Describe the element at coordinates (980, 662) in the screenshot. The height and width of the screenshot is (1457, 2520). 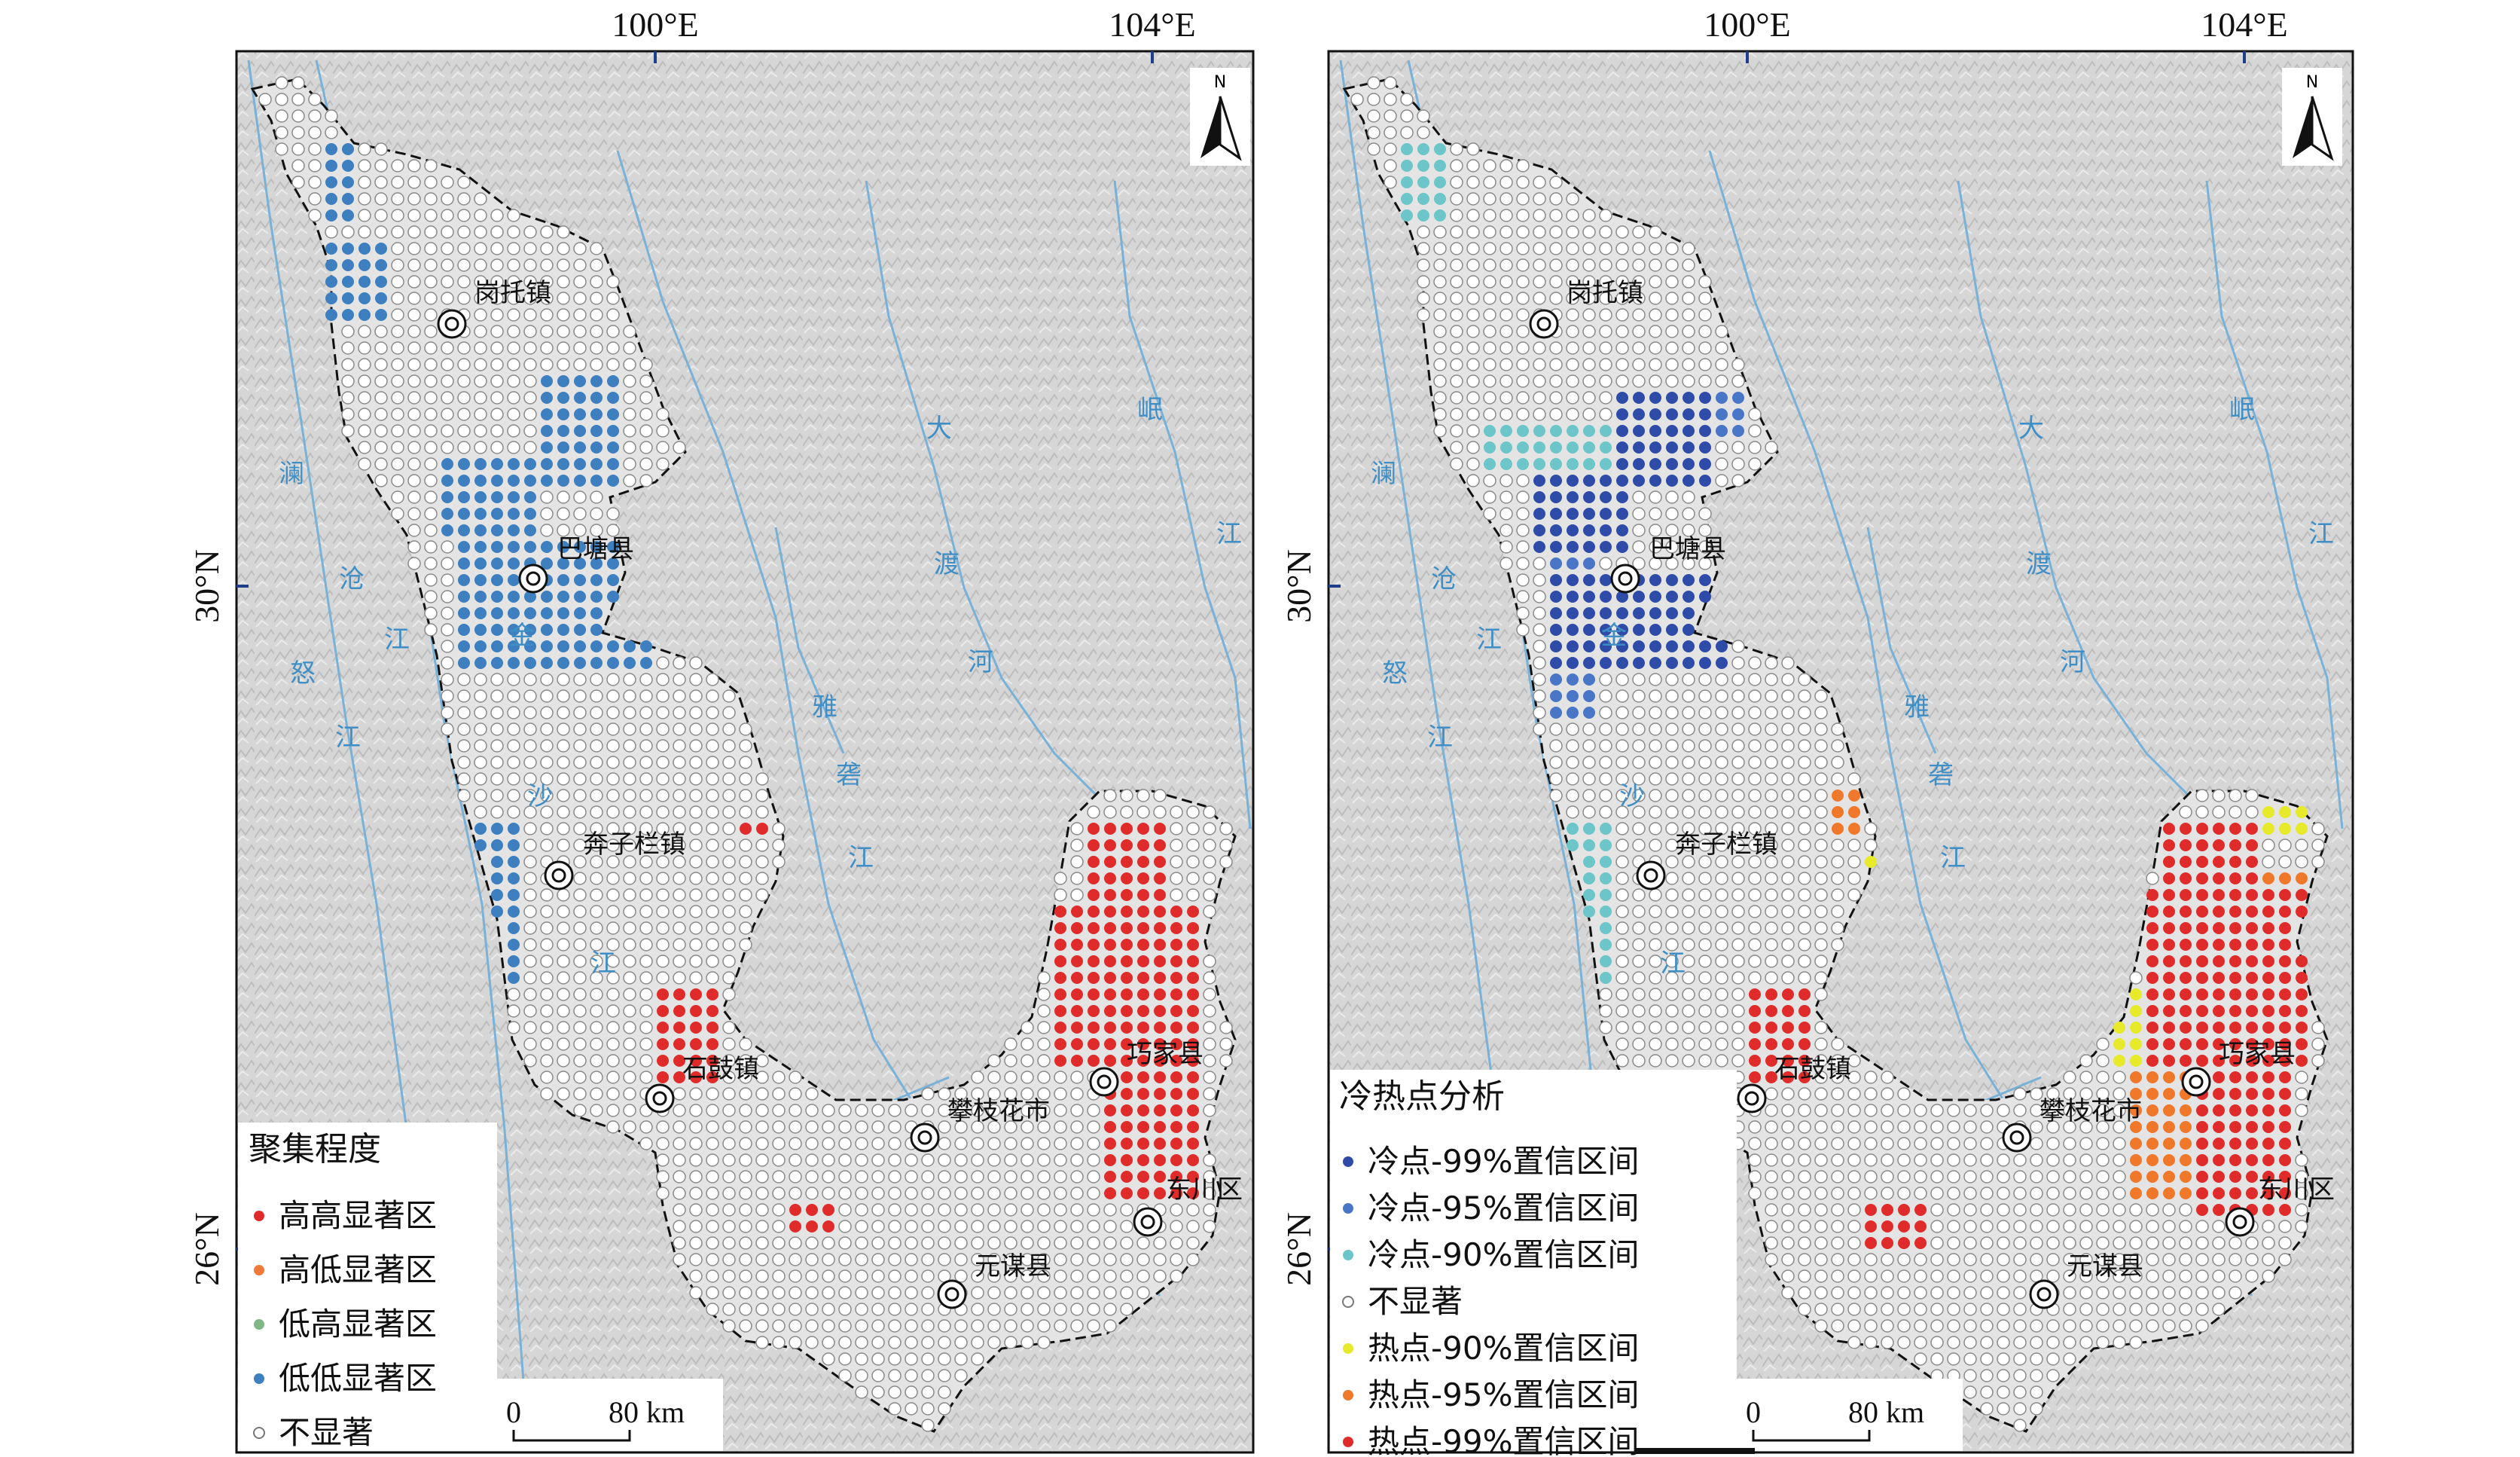
I see `river-label-dadu-3: 河` at that location.